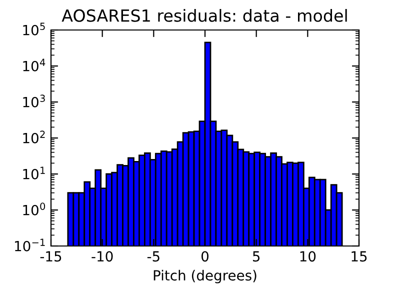  Describe the element at coordinates (34, 137) in the screenshot. I see `y-tick-label: 10$^{2}$` at that location.